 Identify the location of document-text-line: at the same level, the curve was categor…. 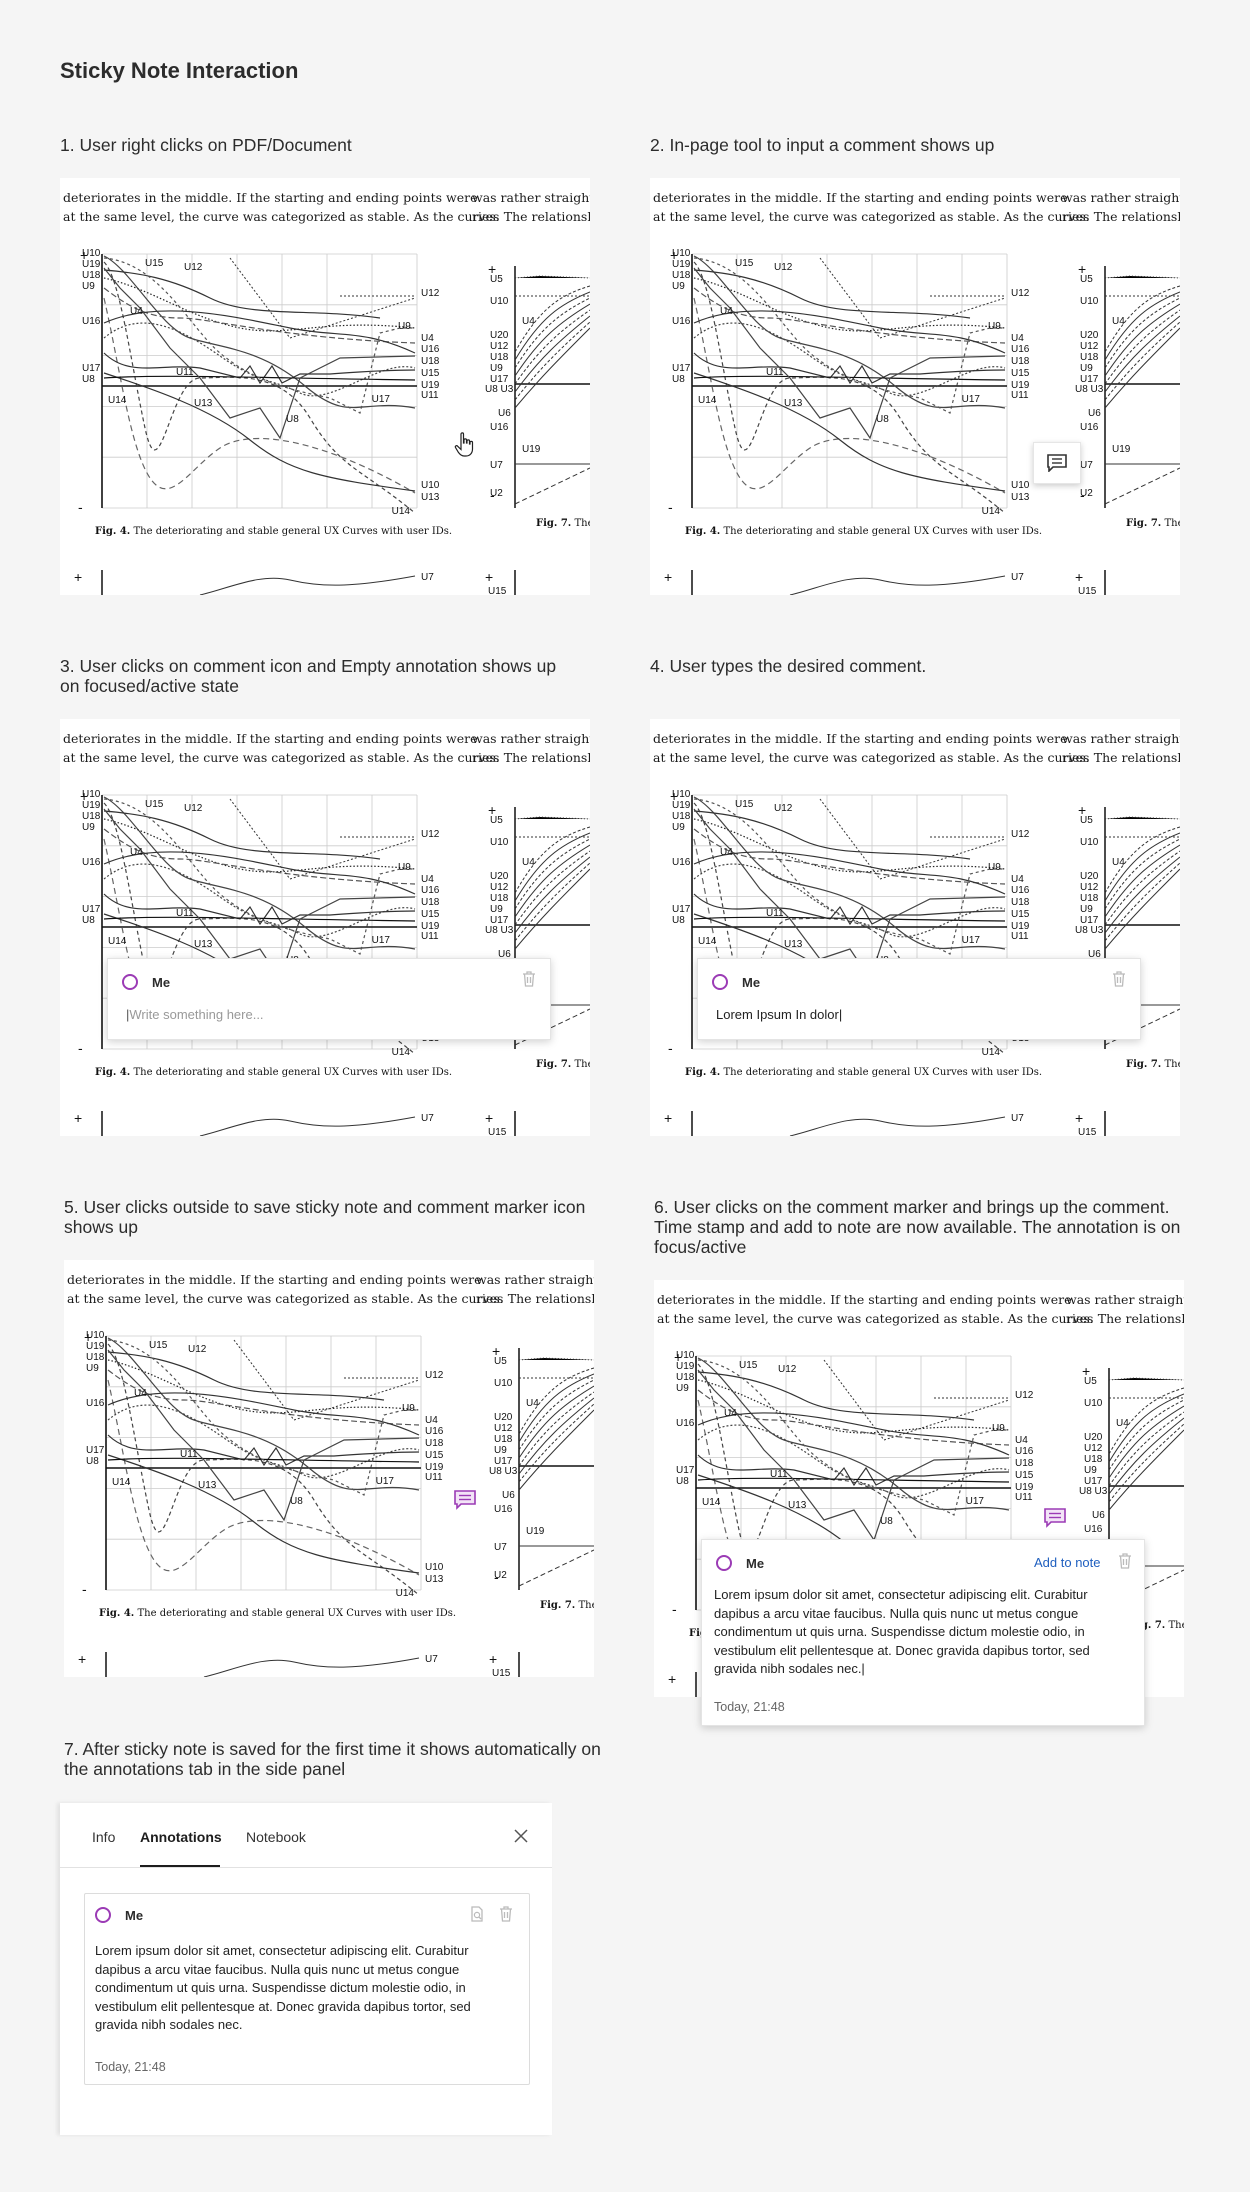
(875, 1318).